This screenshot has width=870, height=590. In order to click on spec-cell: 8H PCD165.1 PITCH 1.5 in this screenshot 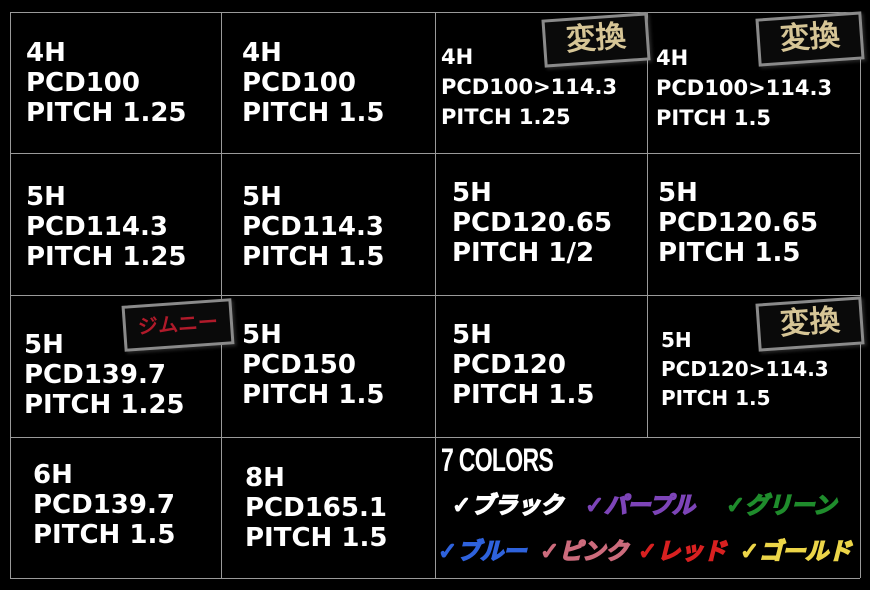, I will do `click(316, 508)`.